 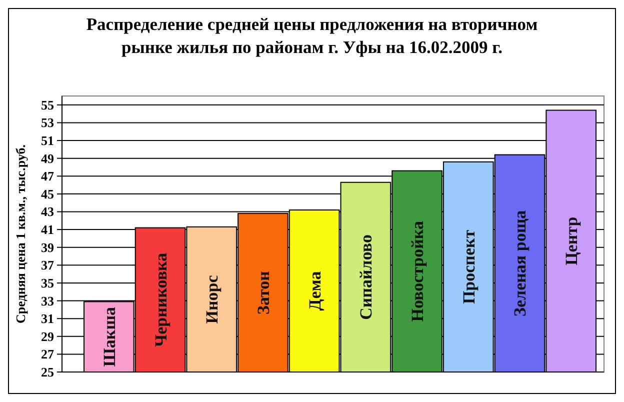 What do you see at coordinates (47, 354) in the screenshot?
I see `y-tick-label: 27` at bounding box center [47, 354].